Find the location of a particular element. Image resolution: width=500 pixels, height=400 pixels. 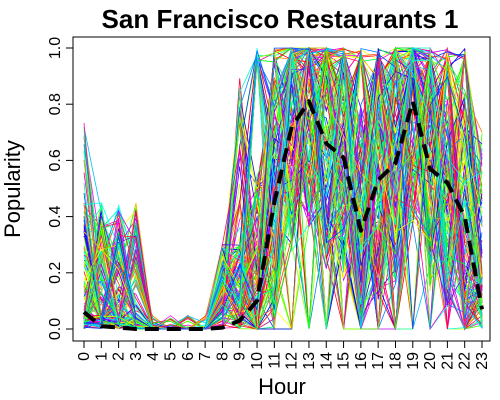

x-tick-label: 6 is located at coordinates (188, 356).